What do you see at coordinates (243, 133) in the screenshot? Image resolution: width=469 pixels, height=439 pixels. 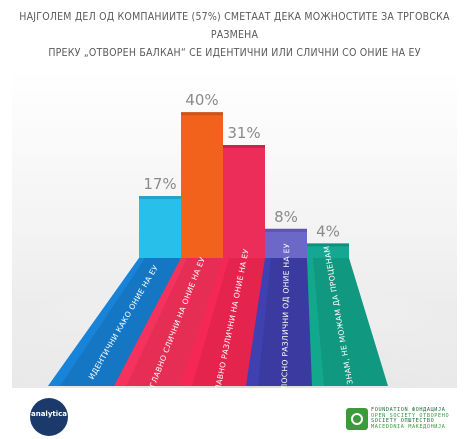 I see `data-label: 31%` at bounding box center [243, 133].